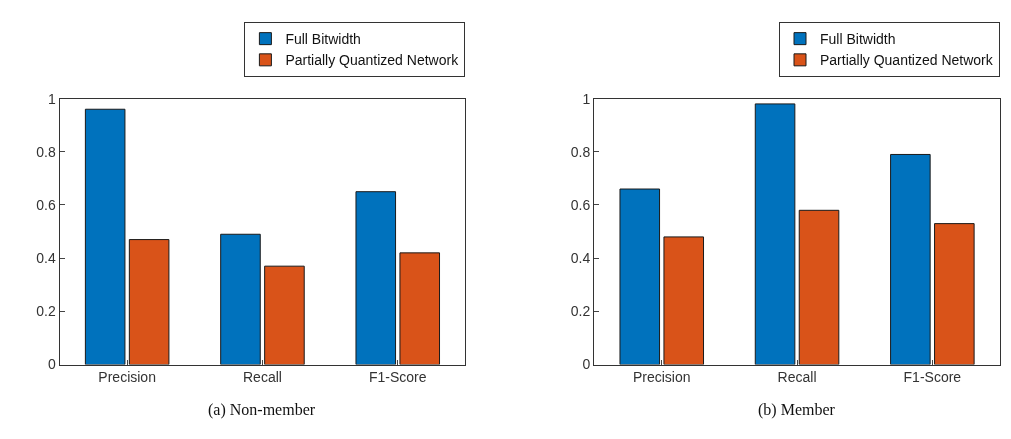  I want to click on text: (b) Member, so click(797, 410).